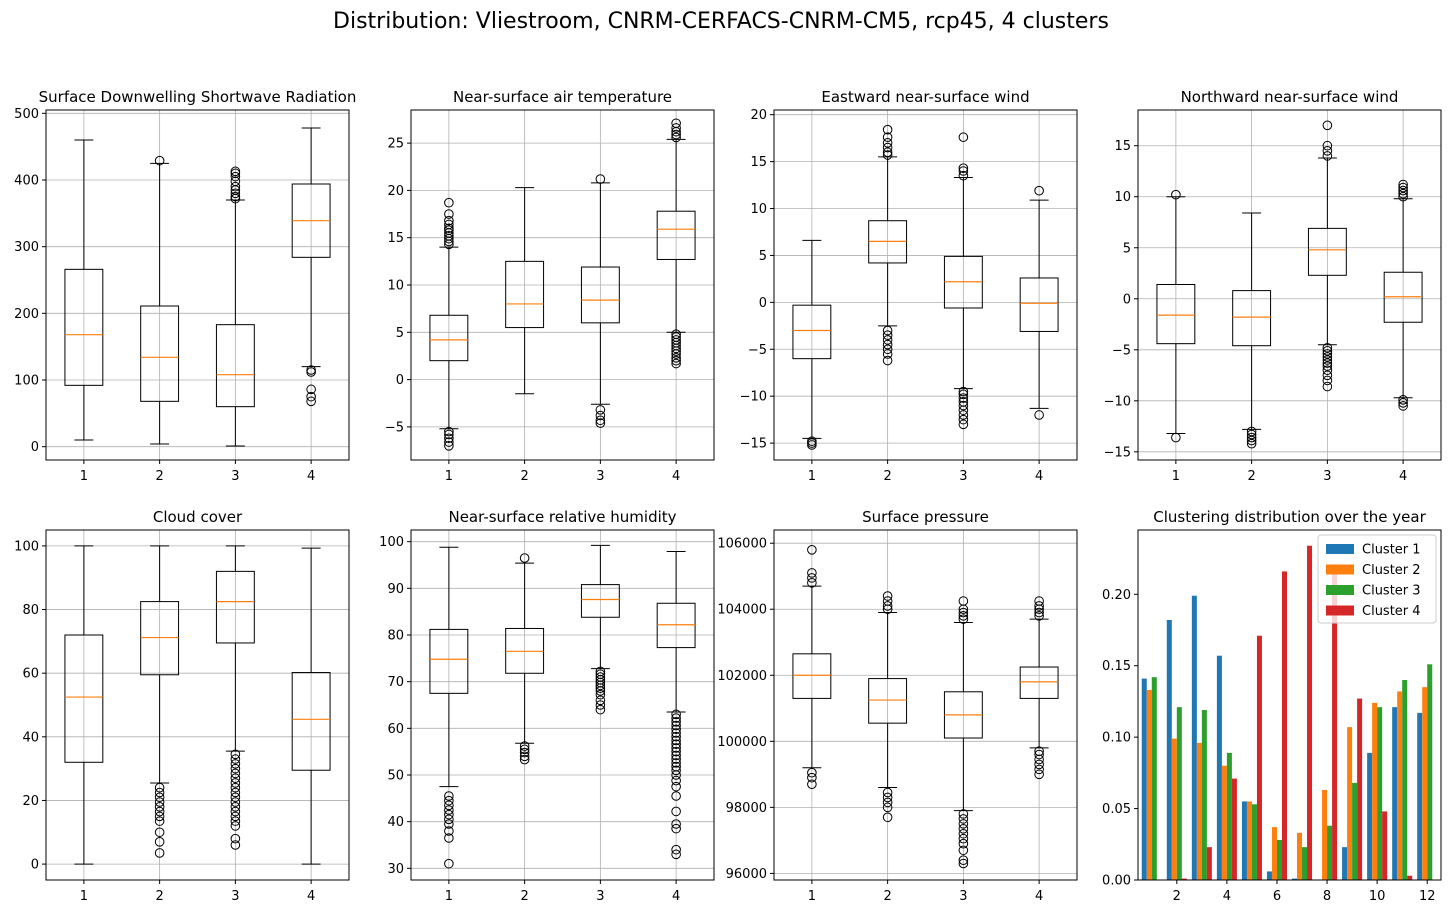 The width and height of the screenshot is (1454, 913). What do you see at coordinates (30, 737) in the screenshot?
I see `y-tick-label: 40` at bounding box center [30, 737].